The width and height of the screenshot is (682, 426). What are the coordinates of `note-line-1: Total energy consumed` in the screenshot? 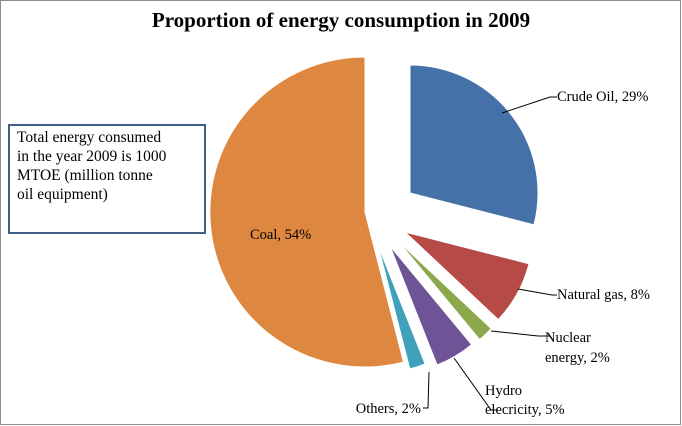 It's located at (89, 137).